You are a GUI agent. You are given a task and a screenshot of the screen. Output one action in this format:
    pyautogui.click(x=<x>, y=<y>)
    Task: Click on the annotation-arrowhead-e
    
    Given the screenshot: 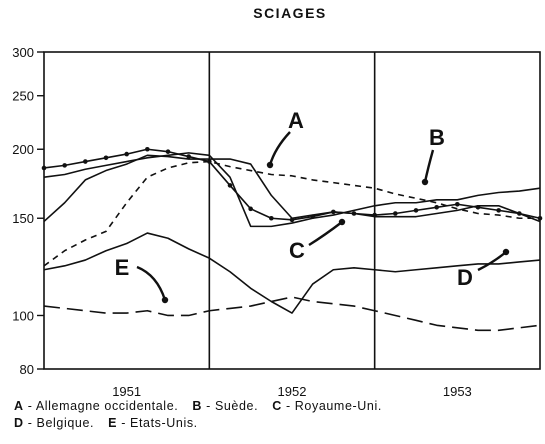 What is the action you would take?
    pyautogui.click(x=165, y=300)
    